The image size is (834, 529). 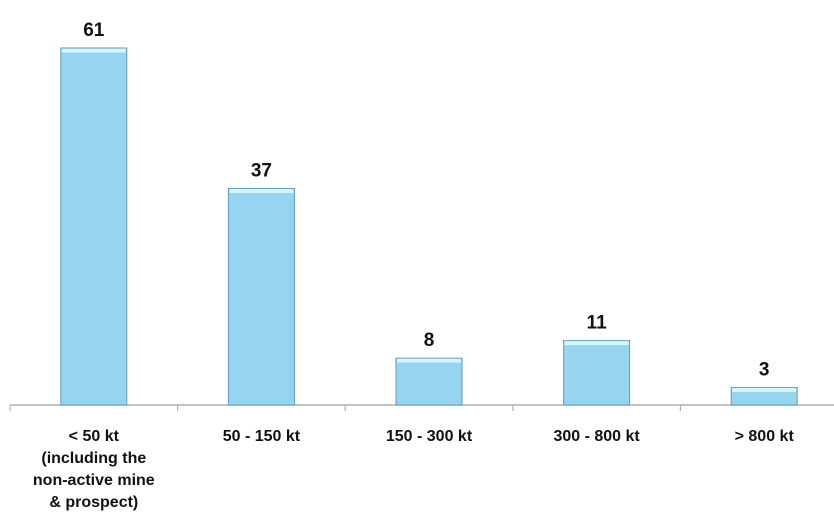 I want to click on x-tick-label-line: < 50 kt, so click(x=94, y=436).